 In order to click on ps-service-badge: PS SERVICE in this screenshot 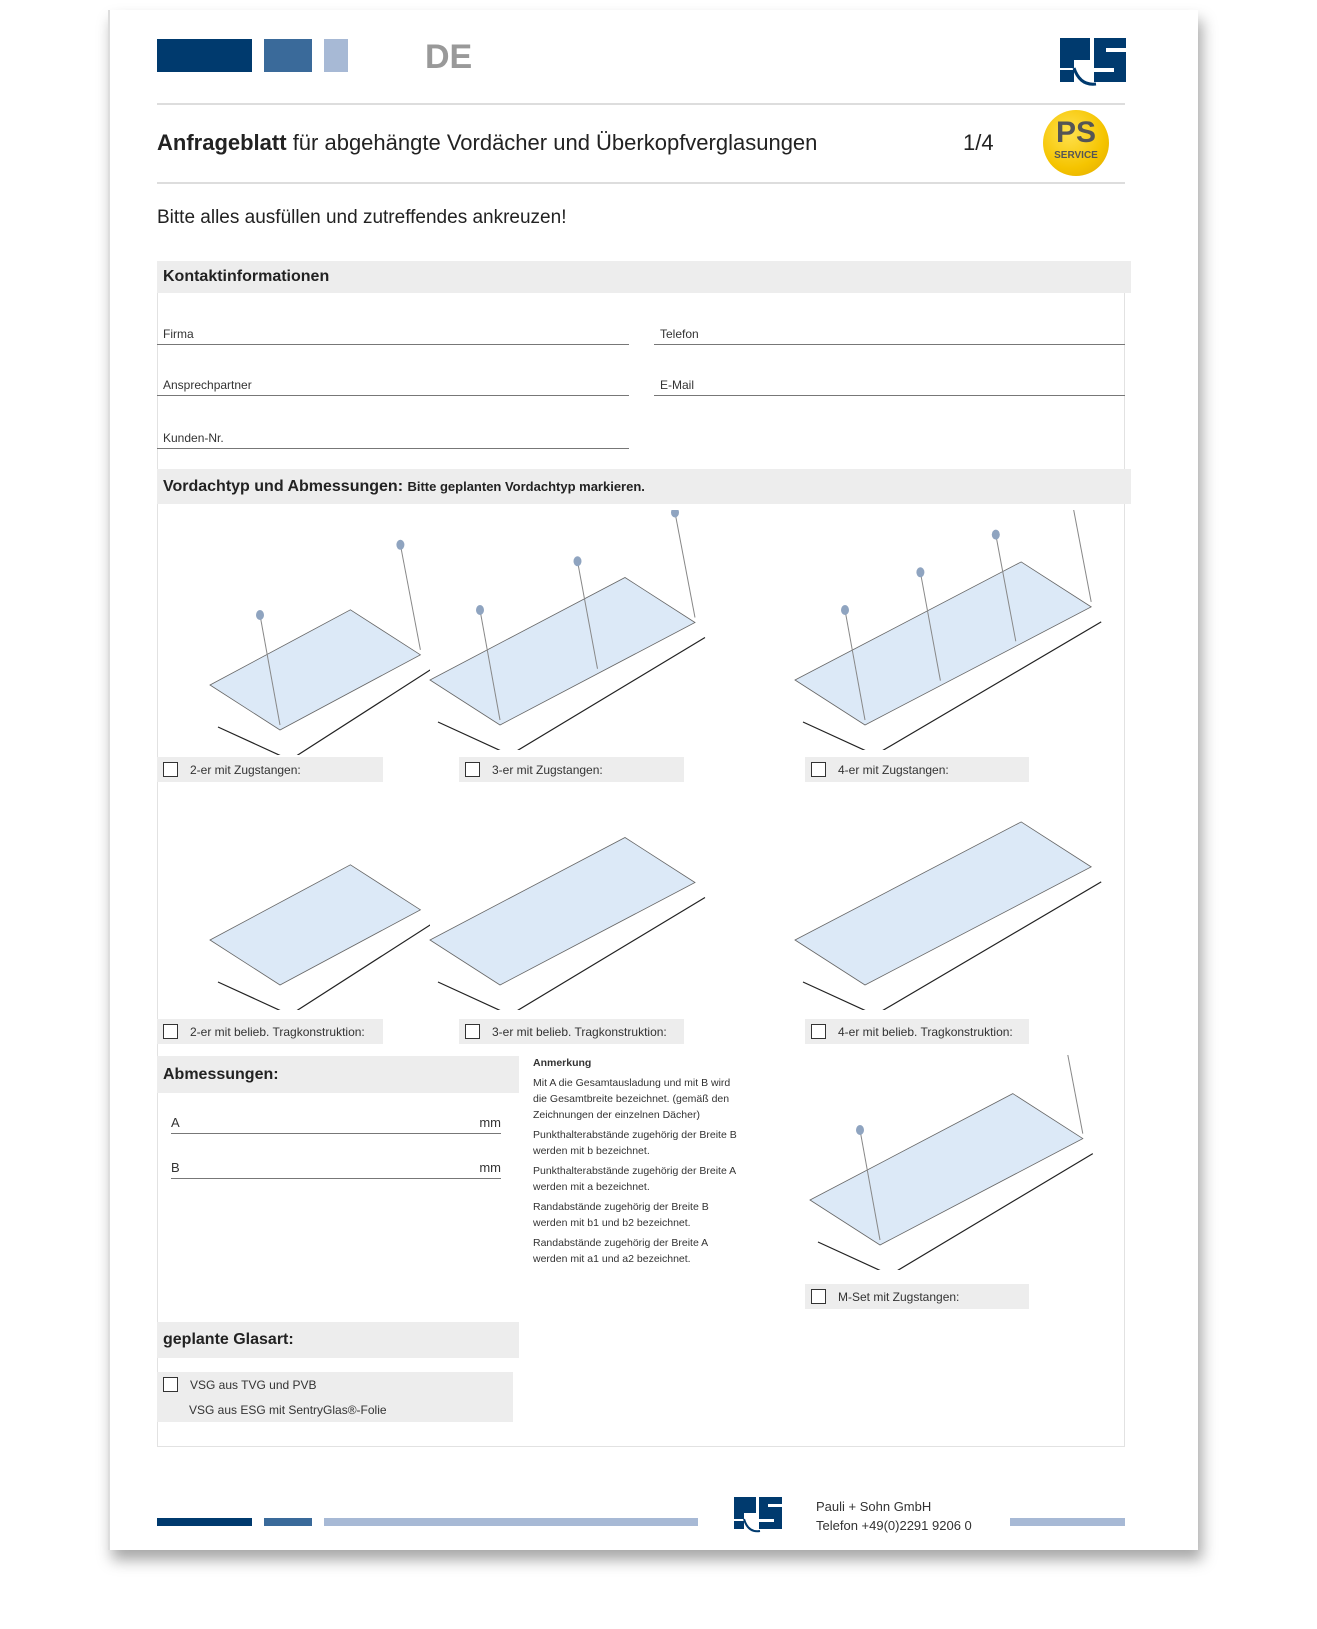, I will do `click(1076, 143)`.